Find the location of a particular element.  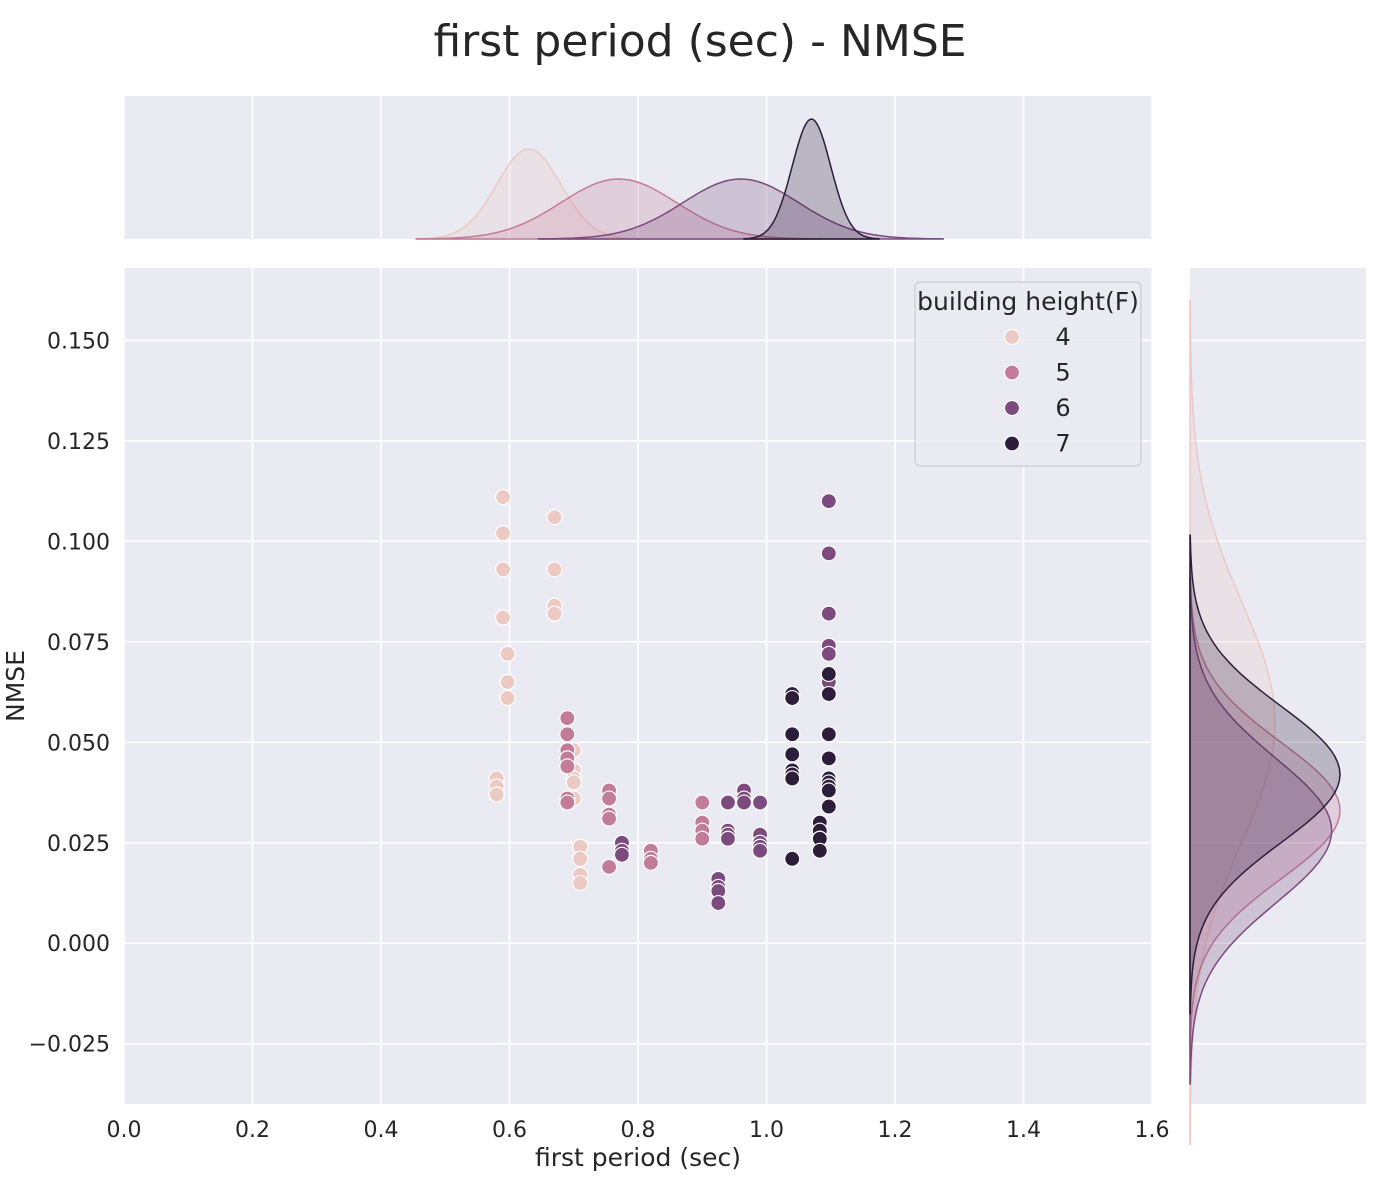

y-tick-label: 0.025 is located at coordinates (78, 844).